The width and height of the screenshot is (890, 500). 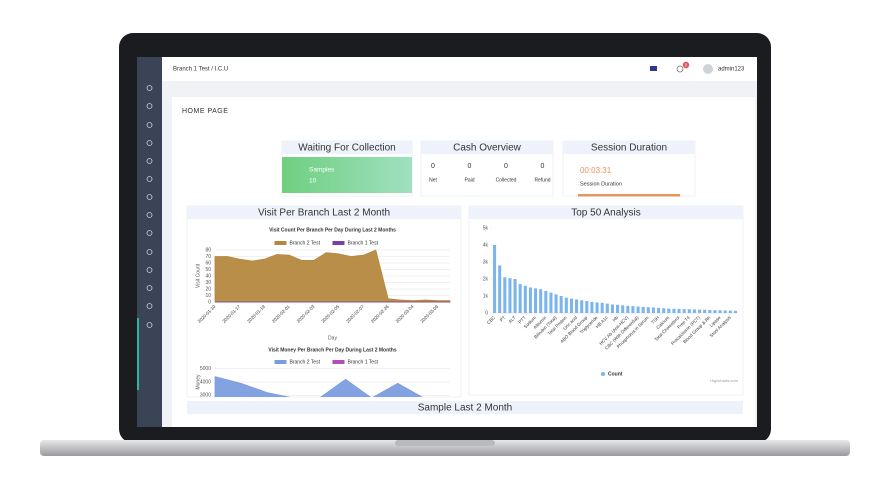 I want to click on user-name: admin123, so click(x=731, y=70).